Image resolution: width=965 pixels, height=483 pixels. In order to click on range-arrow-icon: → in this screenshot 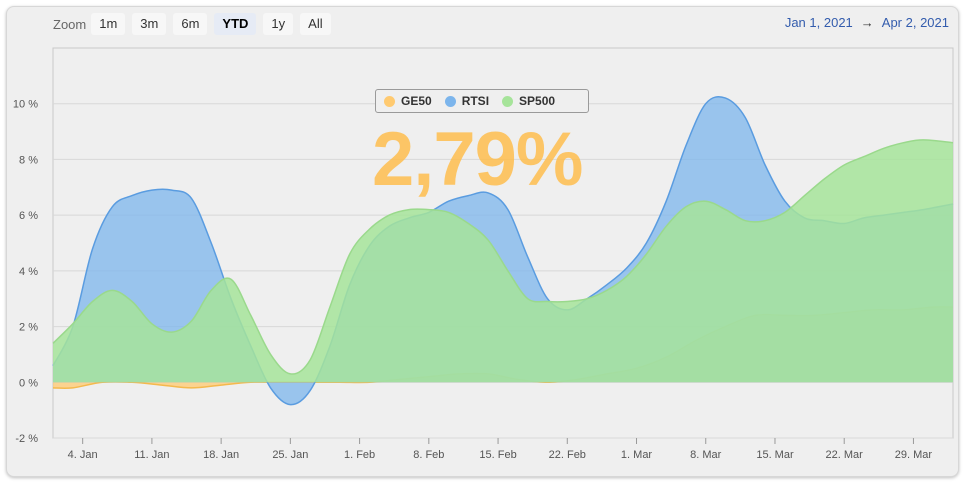, I will do `click(867, 22)`.